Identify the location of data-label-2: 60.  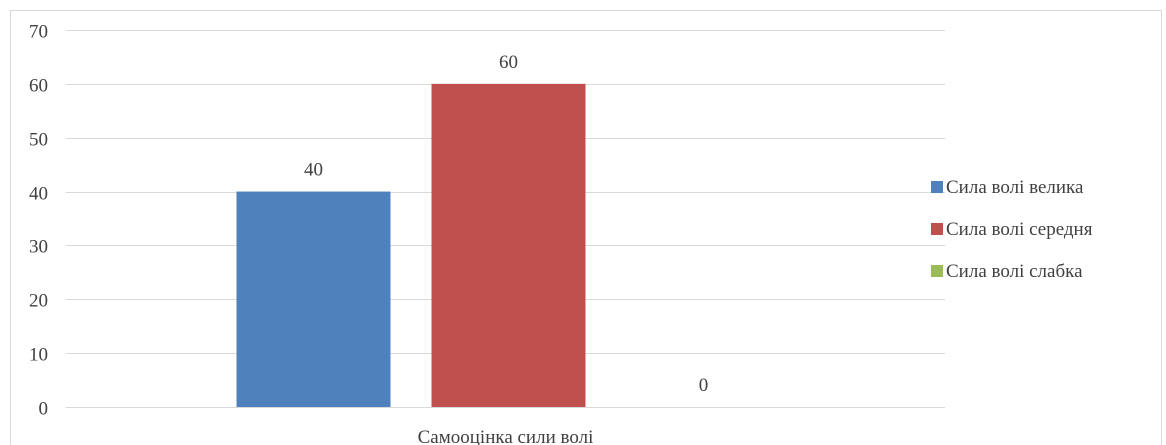
(508, 62).